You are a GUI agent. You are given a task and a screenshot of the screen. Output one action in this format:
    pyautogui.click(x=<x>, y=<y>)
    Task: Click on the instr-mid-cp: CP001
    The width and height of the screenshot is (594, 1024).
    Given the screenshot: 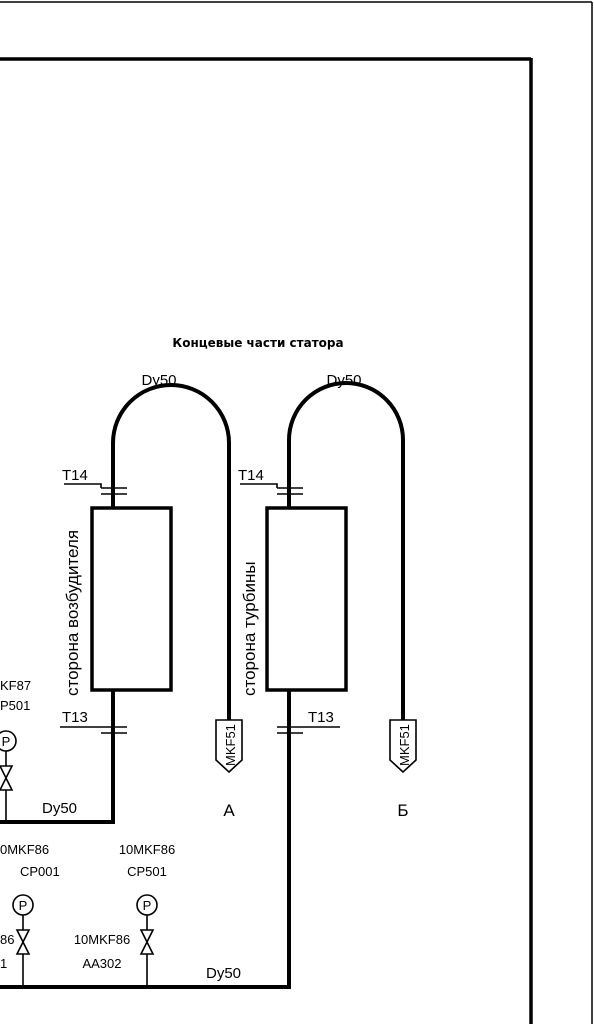 What is the action you would take?
    pyautogui.click(x=40, y=871)
    